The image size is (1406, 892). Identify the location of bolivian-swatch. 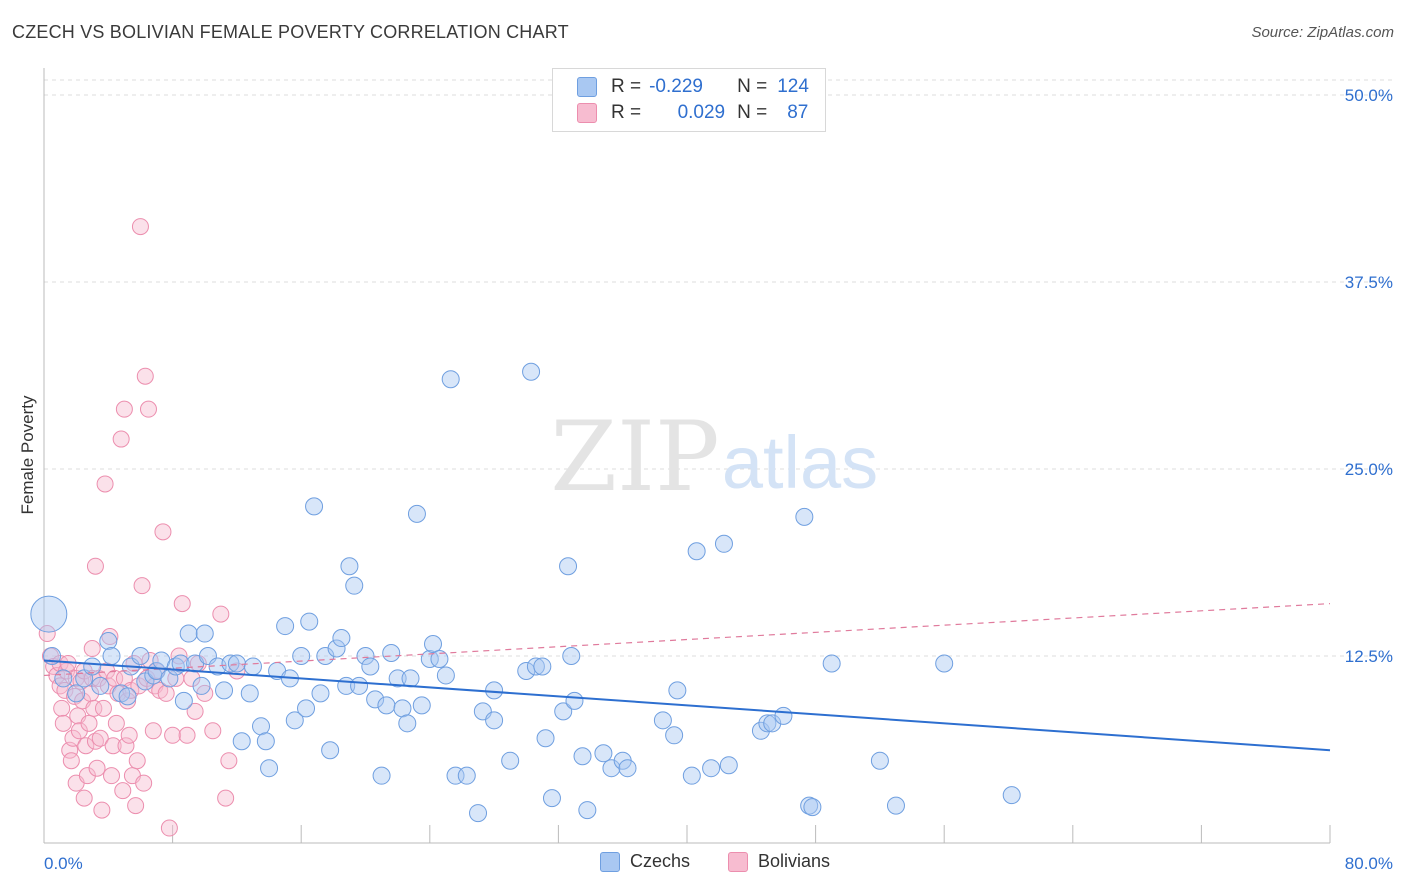
(587, 113).